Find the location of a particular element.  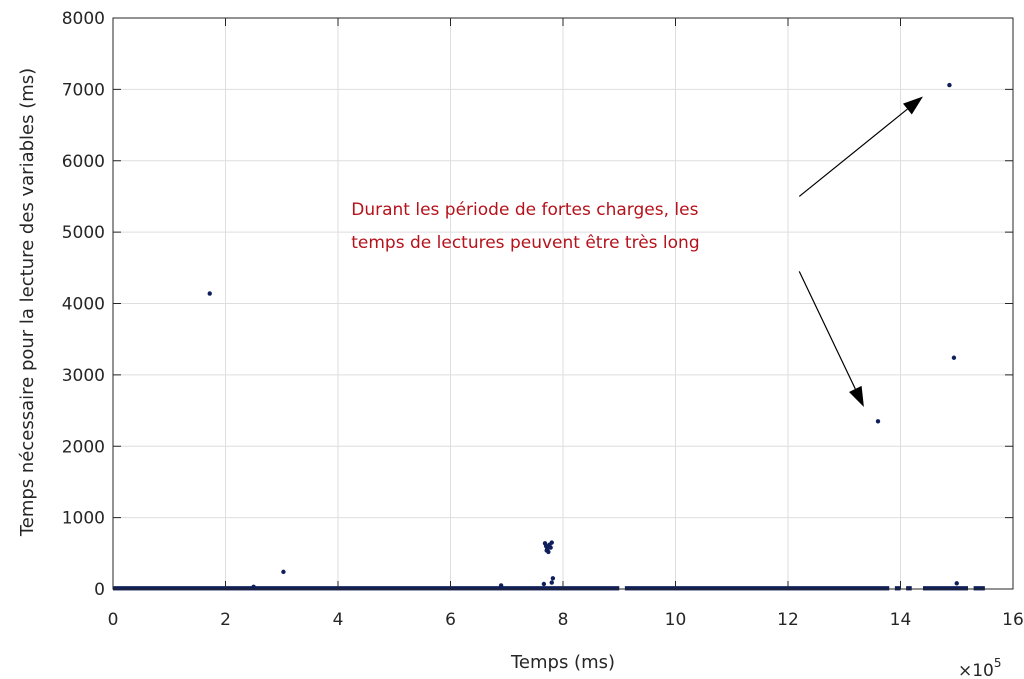

y-tick-label: 1000 is located at coordinates (83, 519).